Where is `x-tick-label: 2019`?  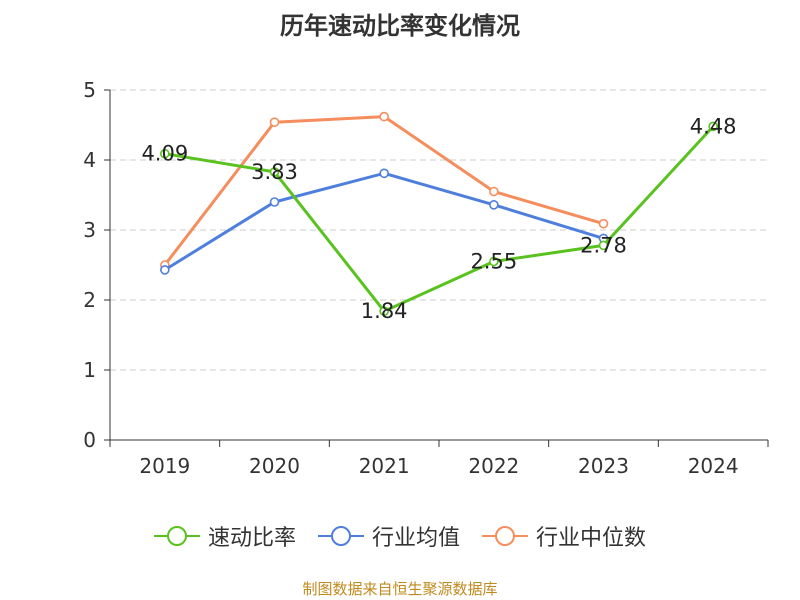 x-tick-label: 2019 is located at coordinates (164, 466).